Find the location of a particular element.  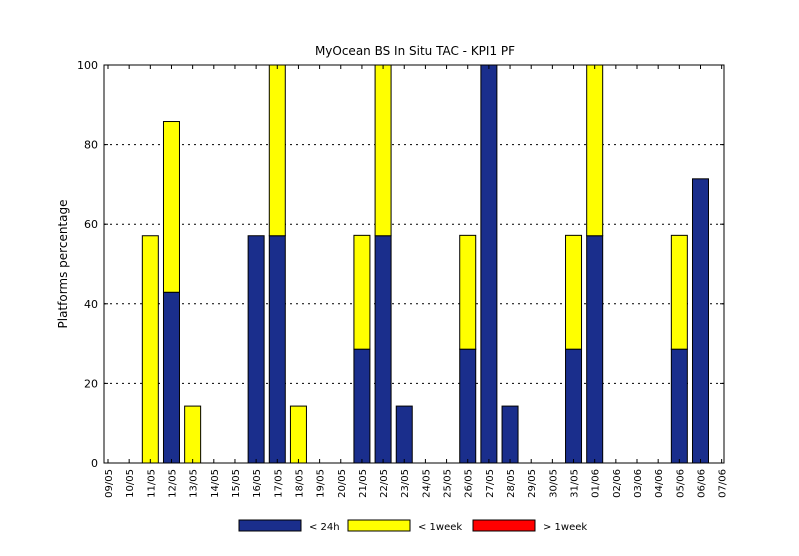

y-tick-label: 20 is located at coordinates (91, 383).